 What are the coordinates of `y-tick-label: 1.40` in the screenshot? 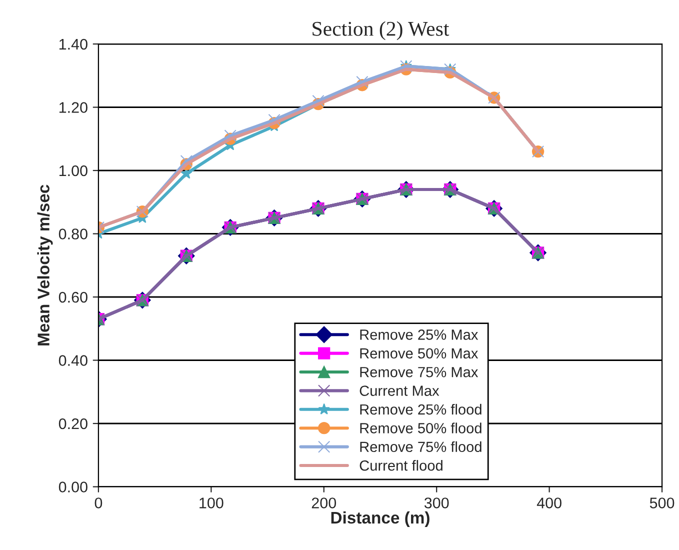 It's located at (73, 44).